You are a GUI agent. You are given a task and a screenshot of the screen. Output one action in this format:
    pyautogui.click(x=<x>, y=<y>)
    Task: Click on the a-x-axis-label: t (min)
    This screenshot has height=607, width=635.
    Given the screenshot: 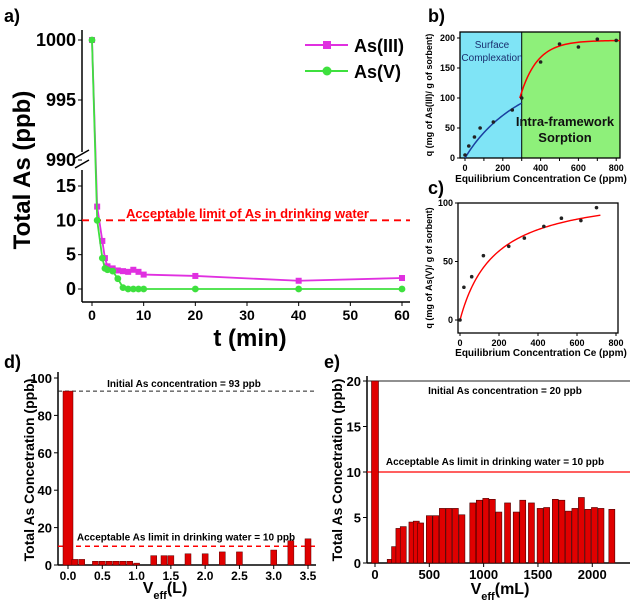 What is the action you would take?
    pyautogui.click(x=249, y=338)
    